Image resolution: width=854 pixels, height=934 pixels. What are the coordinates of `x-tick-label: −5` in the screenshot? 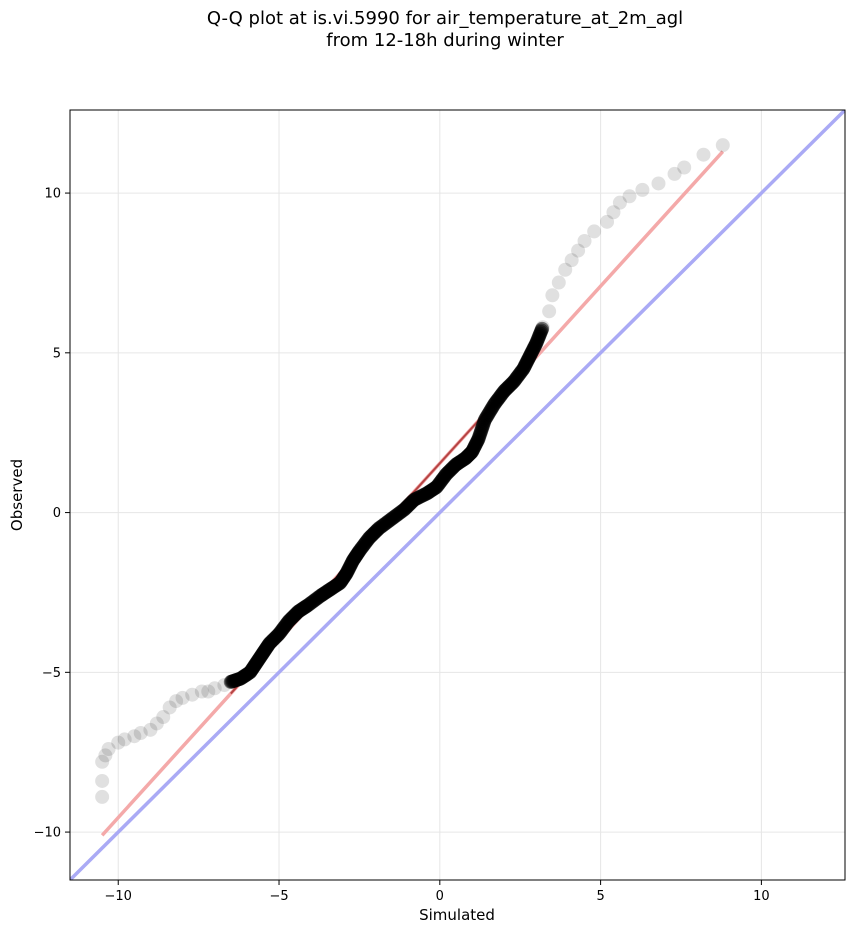 It's located at (278, 896).